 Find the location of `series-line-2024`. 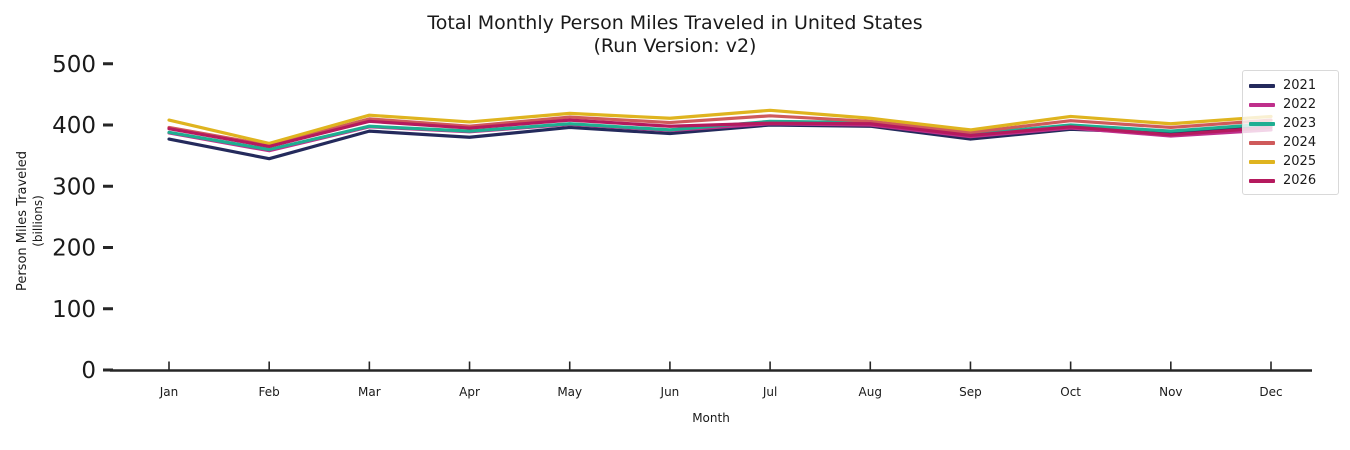

series-line-2024 is located at coordinates (720, 130).